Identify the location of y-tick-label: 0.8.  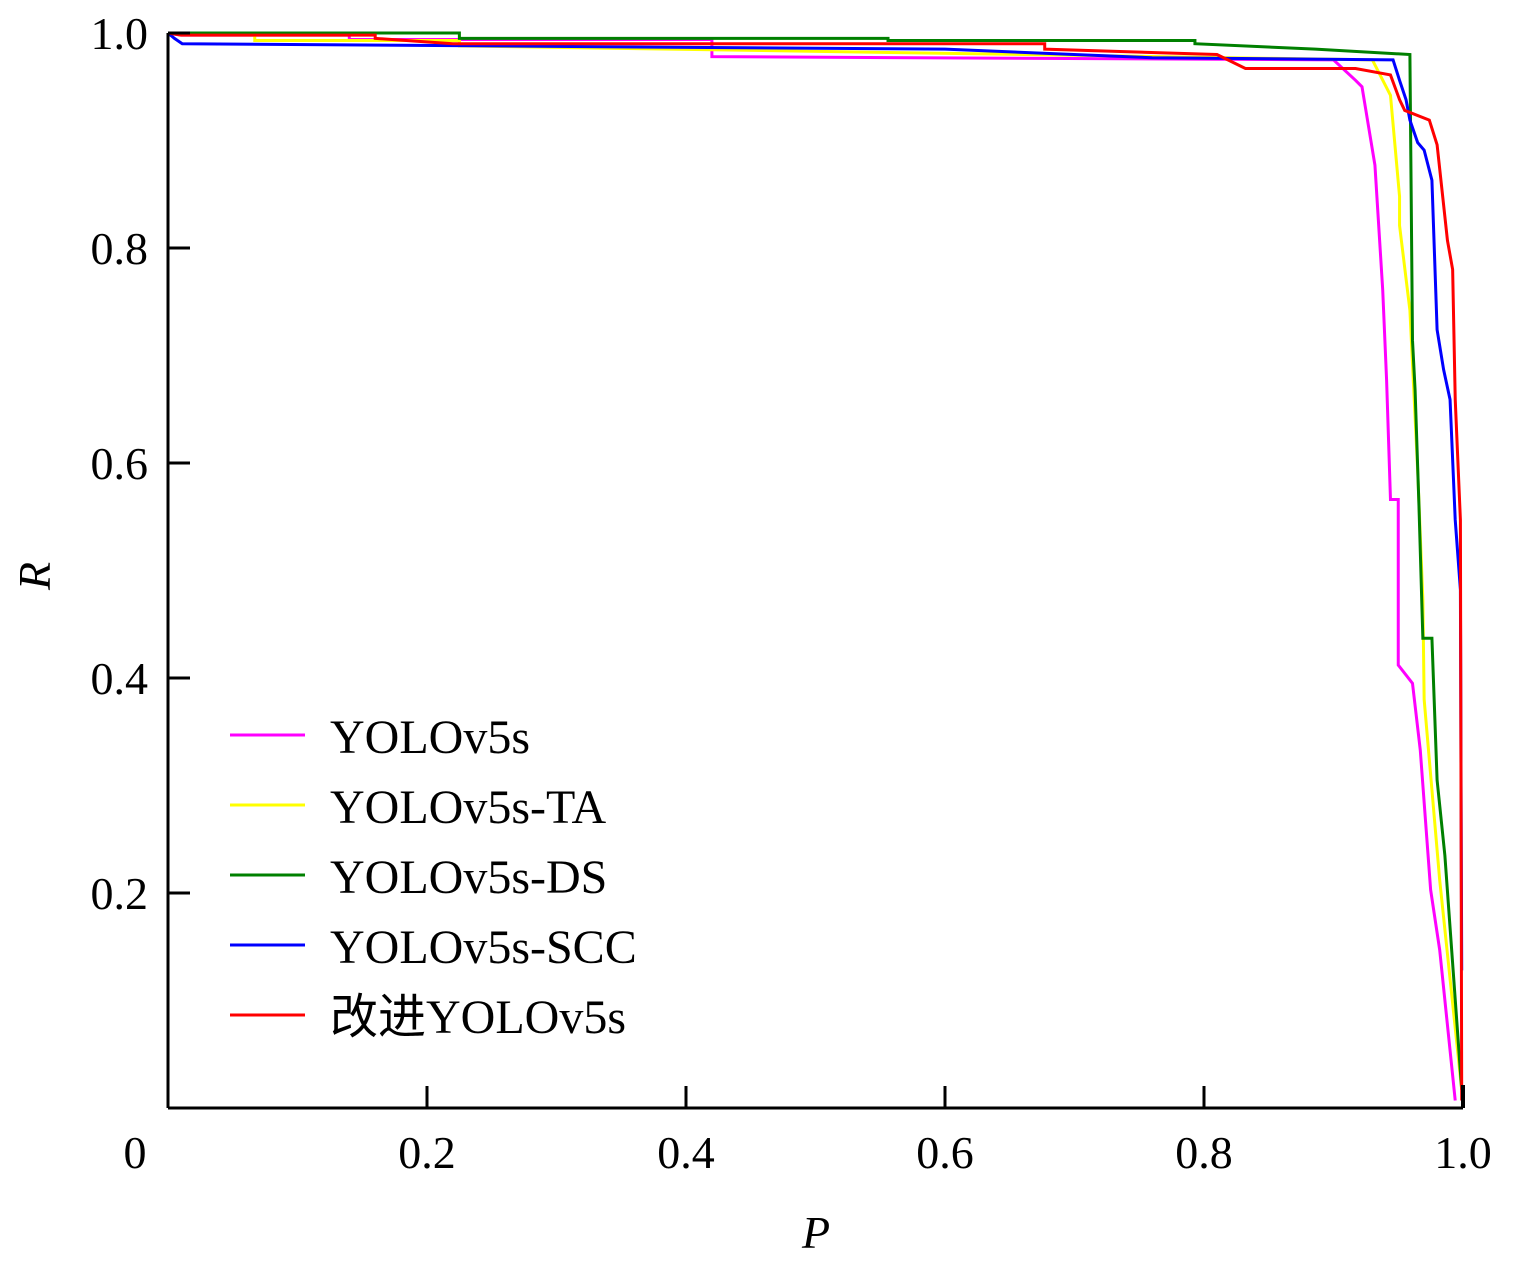
(120, 248).